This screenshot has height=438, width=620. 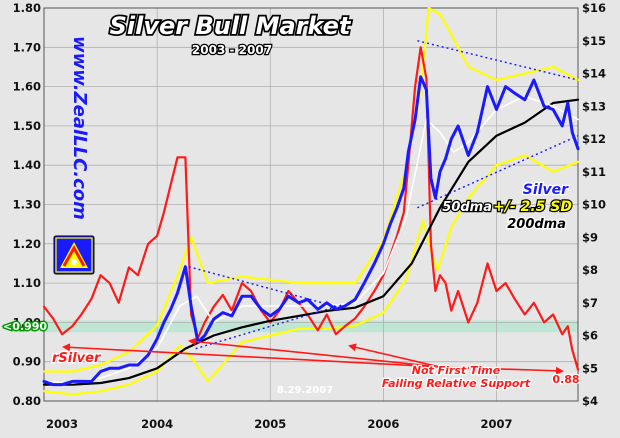 What do you see at coordinates (27, 244) in the screenshot?
I see `left-tick-label: 1.20` at bounding box center [27, 244].